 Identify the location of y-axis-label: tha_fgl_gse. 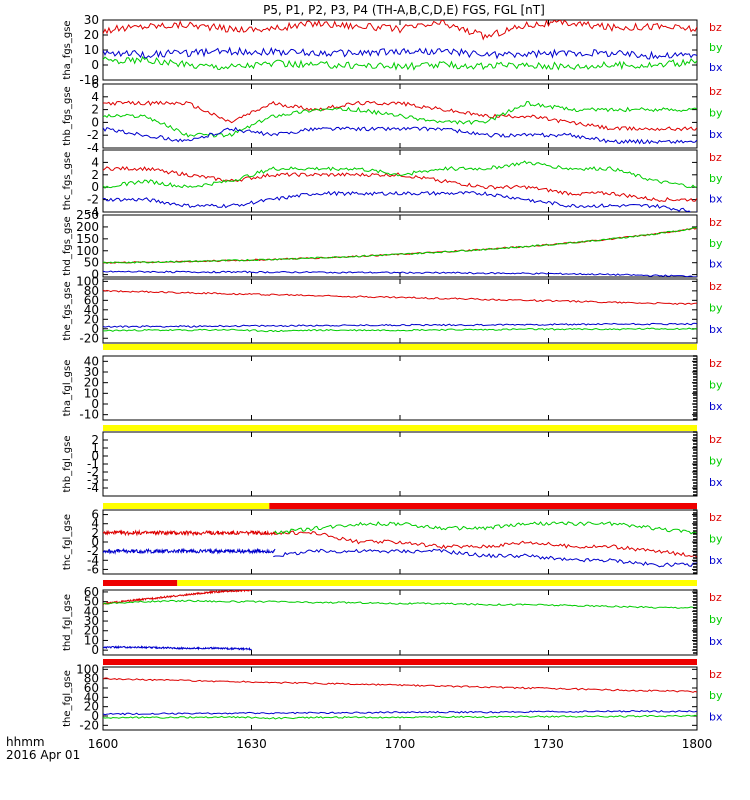
(67, 388).